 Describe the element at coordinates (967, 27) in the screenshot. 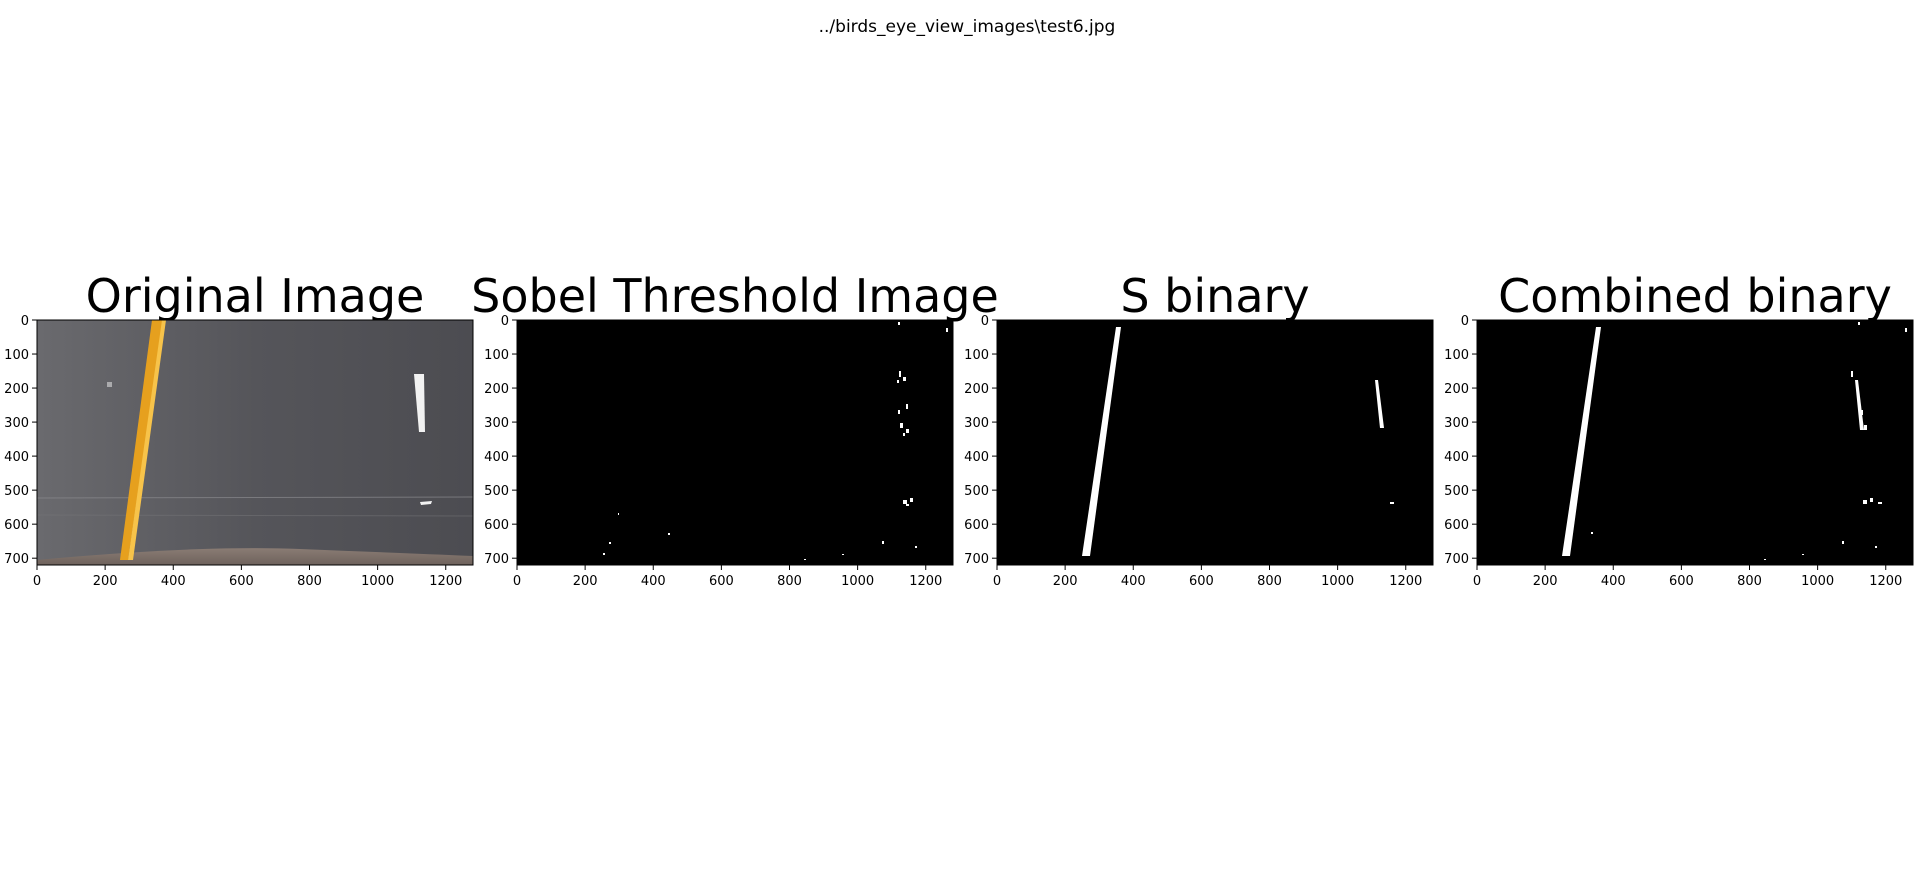

I see `figure-suptitle: ../birds_eye_view_images\test6.jpg` at that location.